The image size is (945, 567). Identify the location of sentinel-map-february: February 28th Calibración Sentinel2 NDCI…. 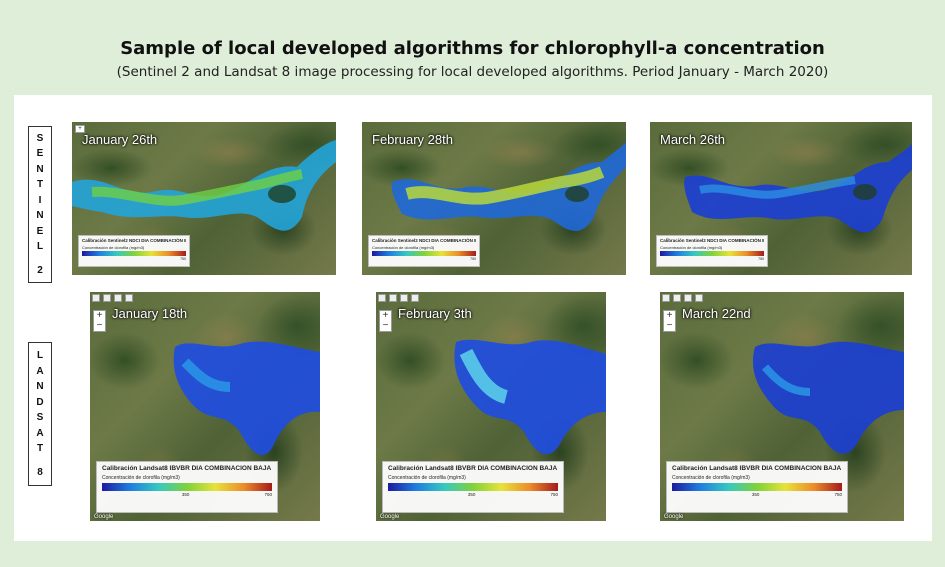
(494, 198).